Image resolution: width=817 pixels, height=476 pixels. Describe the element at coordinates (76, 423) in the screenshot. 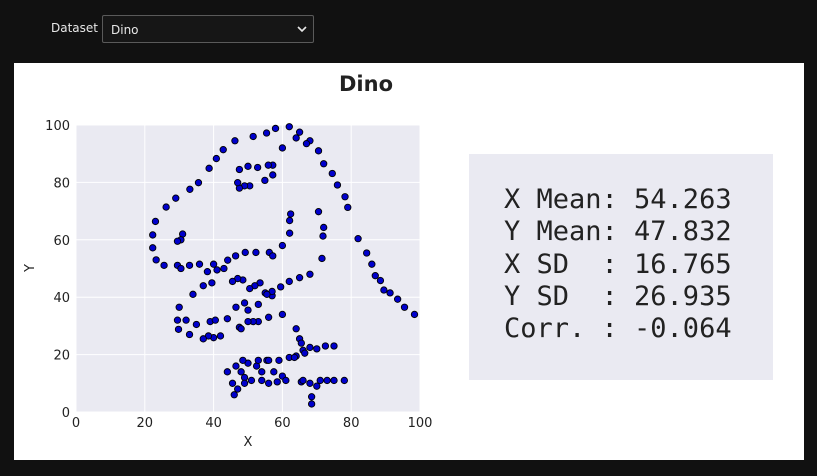

I see `x-tick-label: 0` at that location.